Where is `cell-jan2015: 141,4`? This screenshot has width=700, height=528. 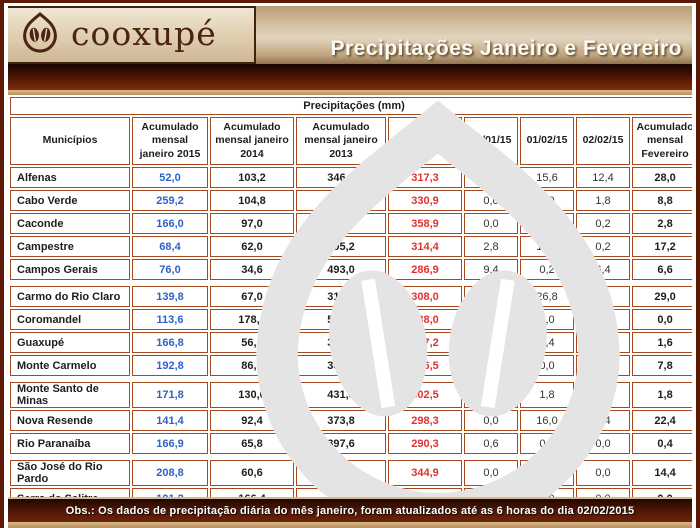 cell-jan2015: 141,4 is located at coordinates (170, 420).